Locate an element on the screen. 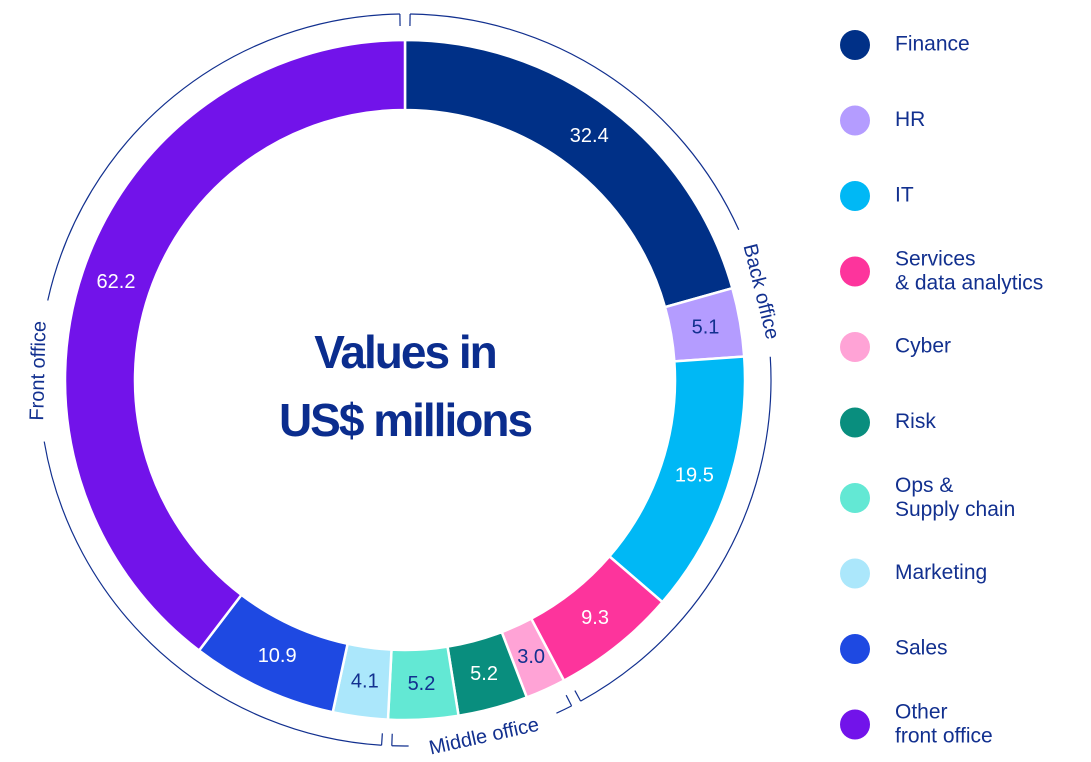 The height and width of the screenshot is (762, 1091). legend-label: Marketing is located at coordinates (941, 572).